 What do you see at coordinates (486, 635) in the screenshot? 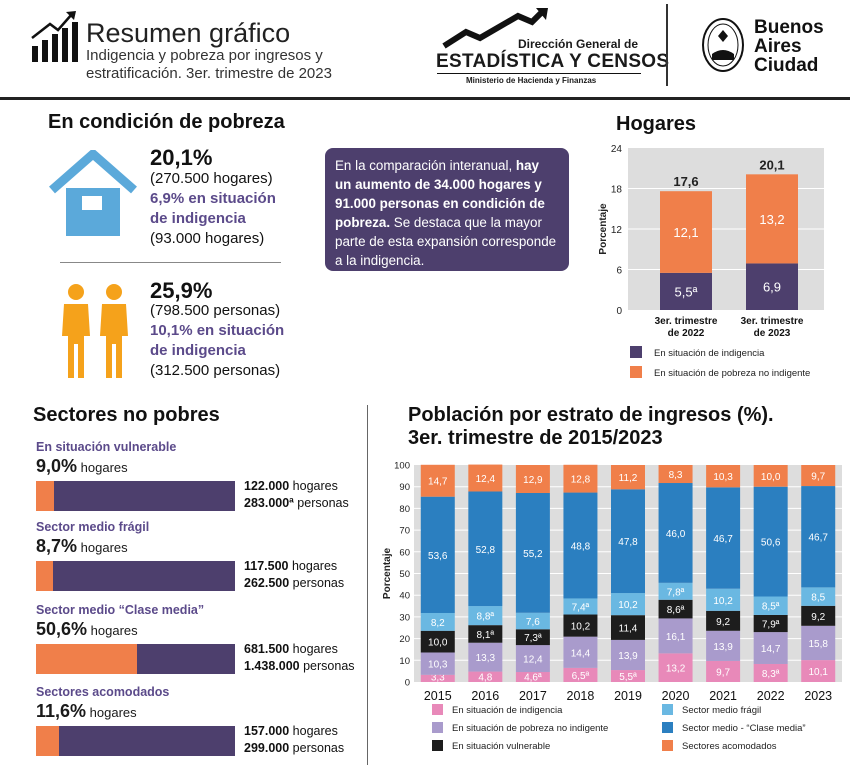
I see `estrato-bar-label: 8,1ª` at bounding box center [486, 635].